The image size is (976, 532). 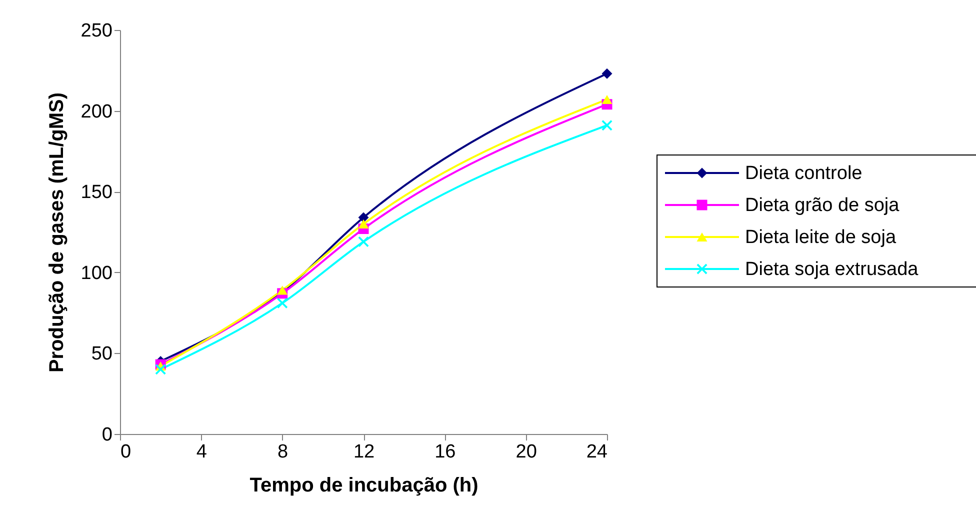 What do you see at coordinates (832, 269) in the screenshot?
I see `legend-label: Dieta soja extrusada` at bounding box center [832, 269].